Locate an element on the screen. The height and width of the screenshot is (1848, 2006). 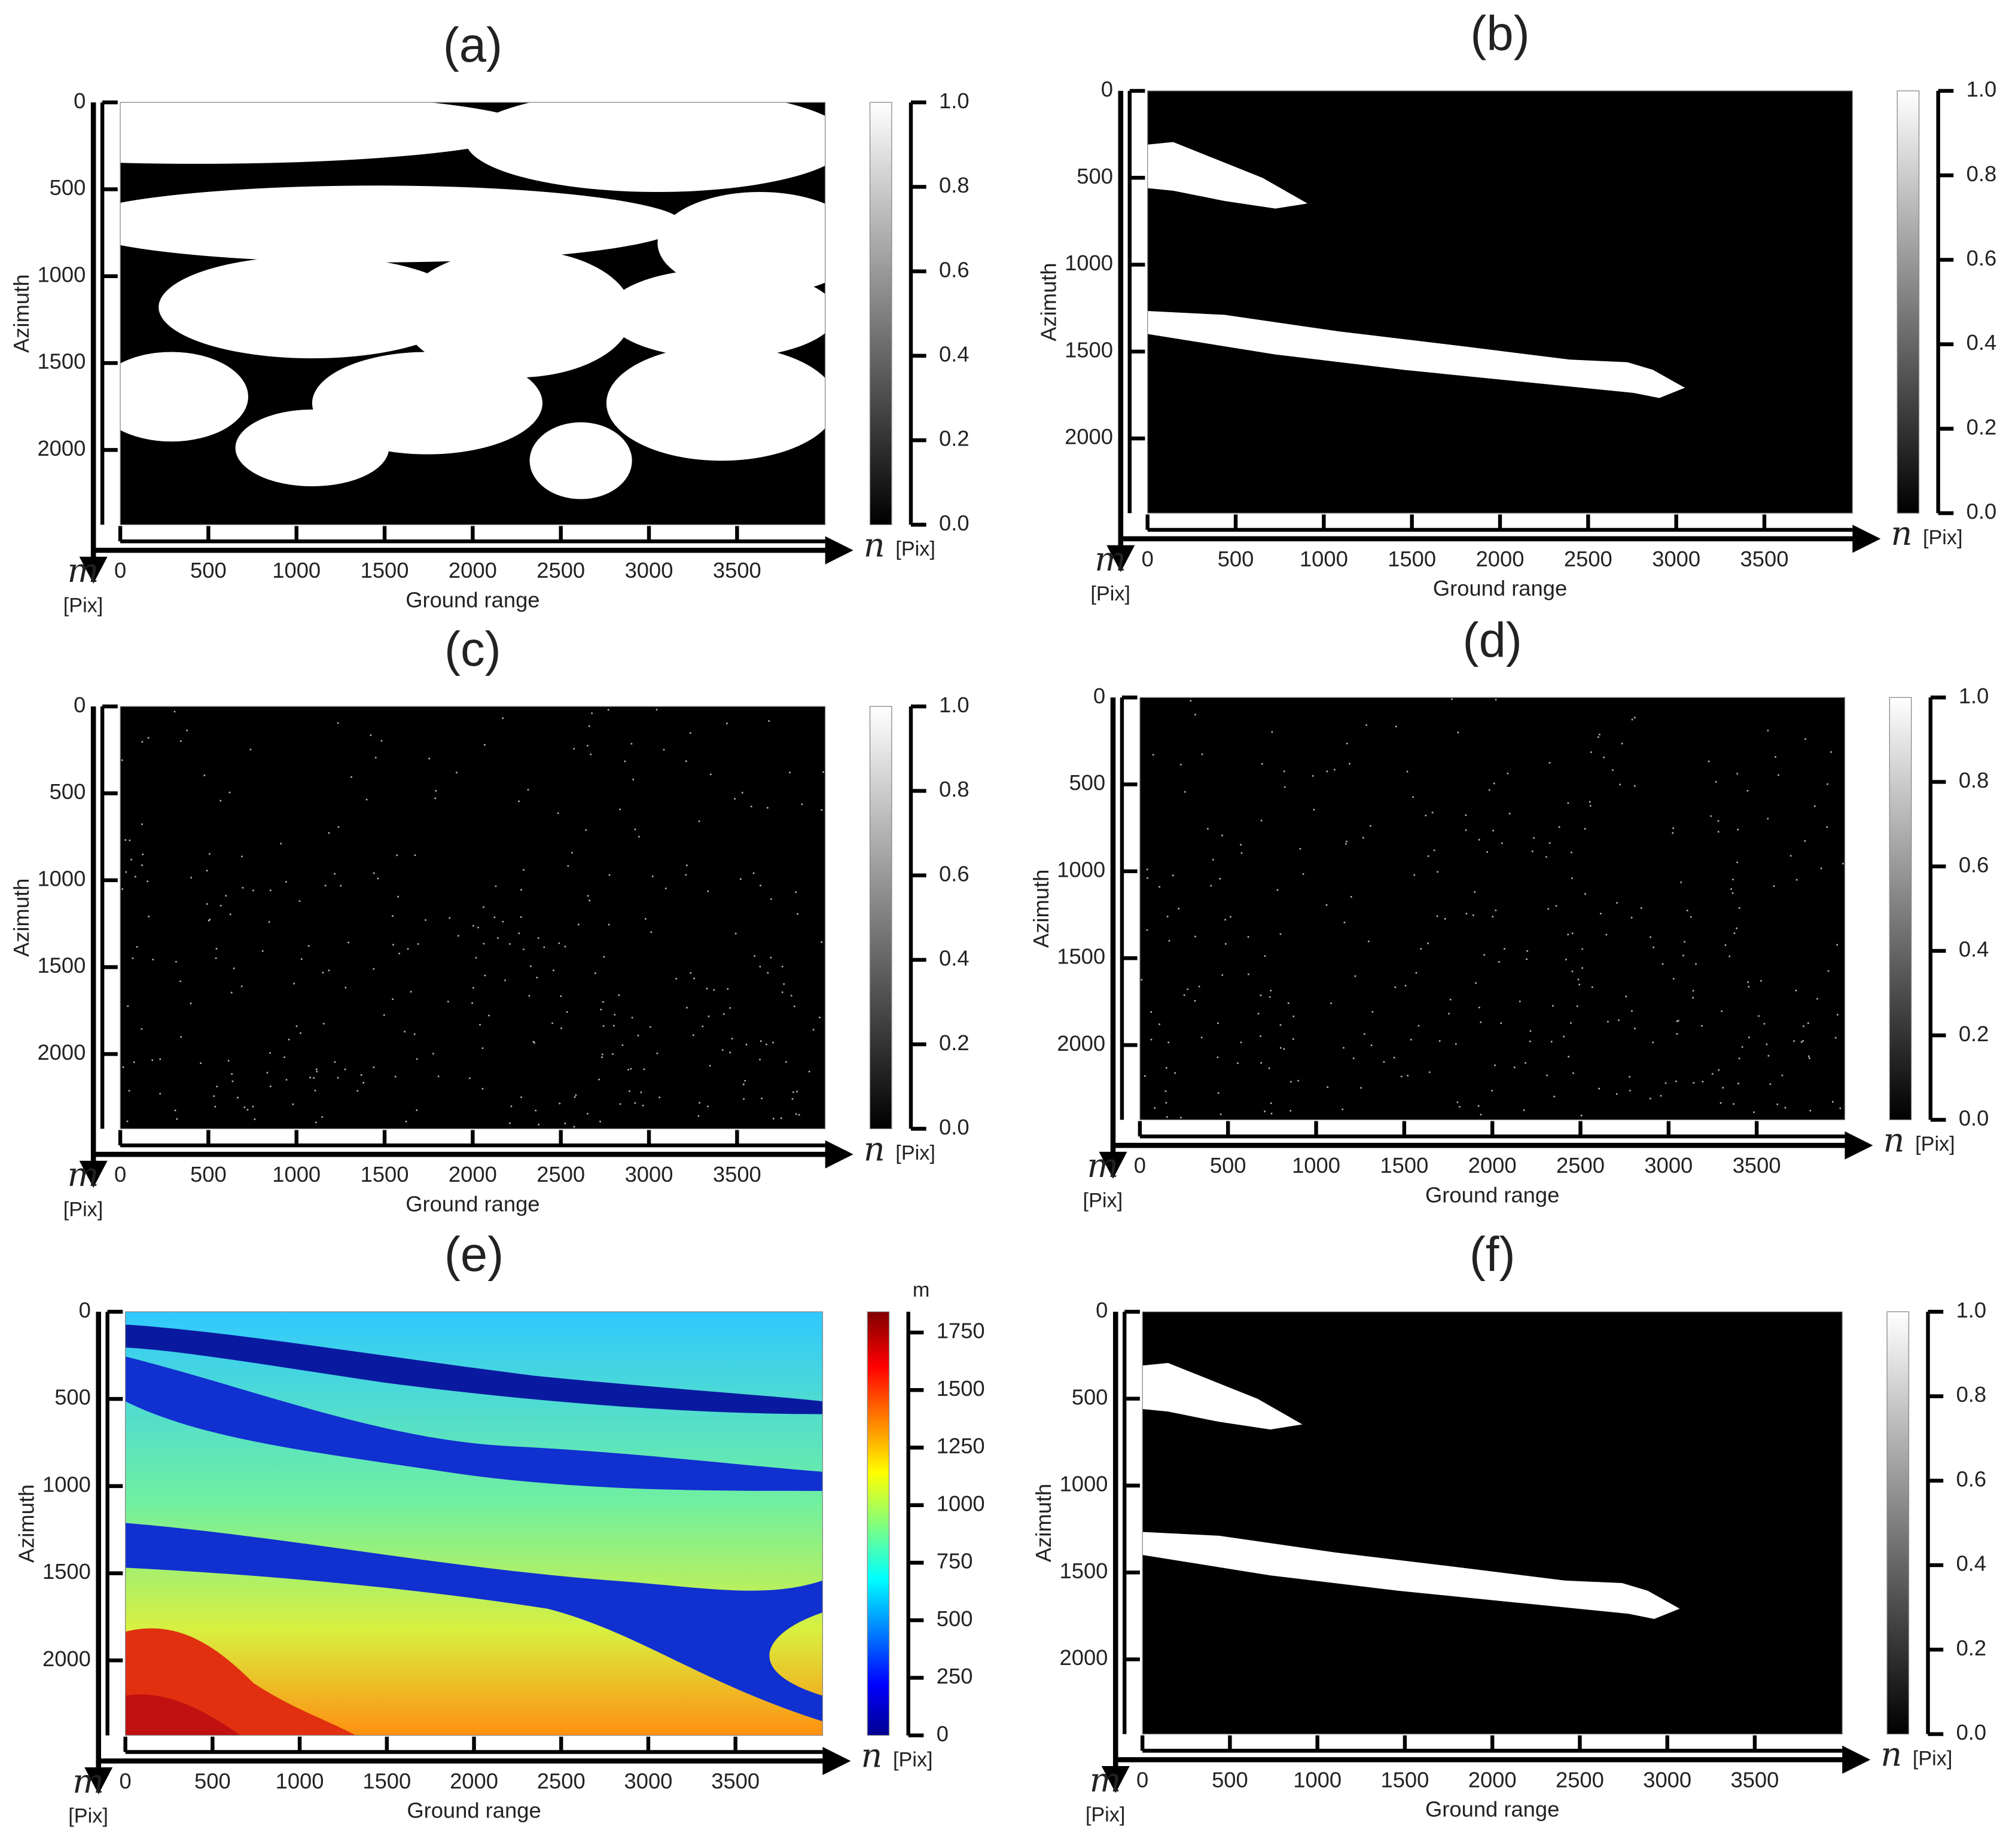
x-tick-label: 3000 is located at coordinates (1676, 559).